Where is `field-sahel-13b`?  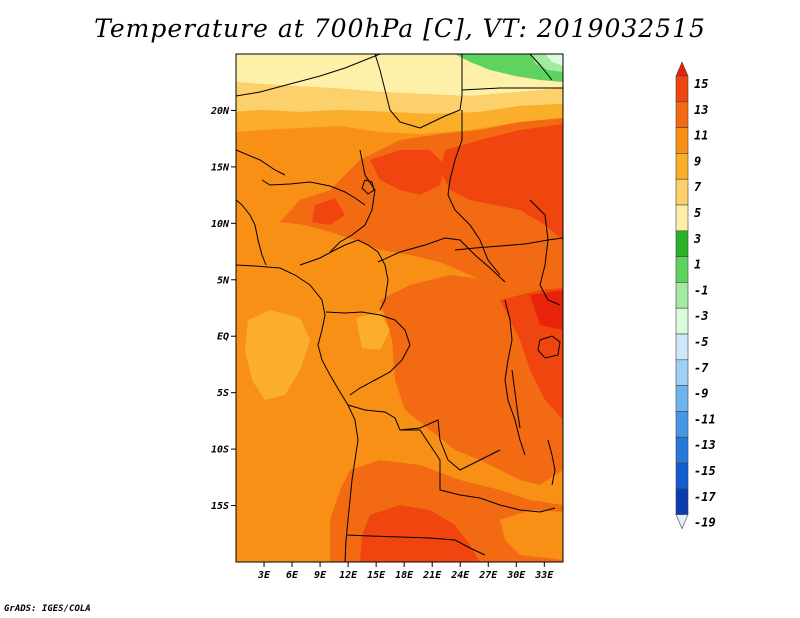 field-sahel-13b is located at coordinates (501, 182).